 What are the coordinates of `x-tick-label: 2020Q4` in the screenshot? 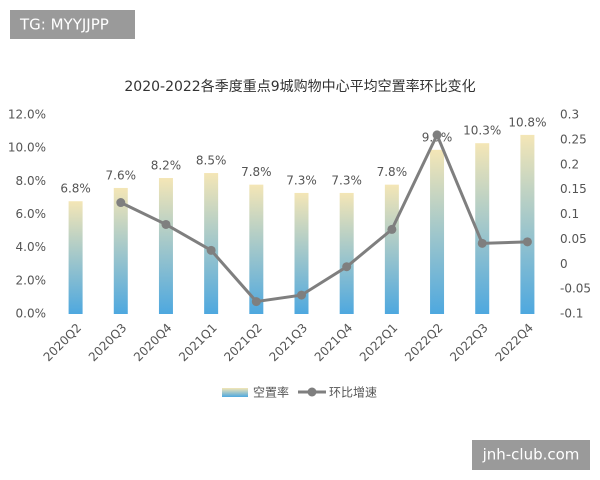 It's located at (153, 343).